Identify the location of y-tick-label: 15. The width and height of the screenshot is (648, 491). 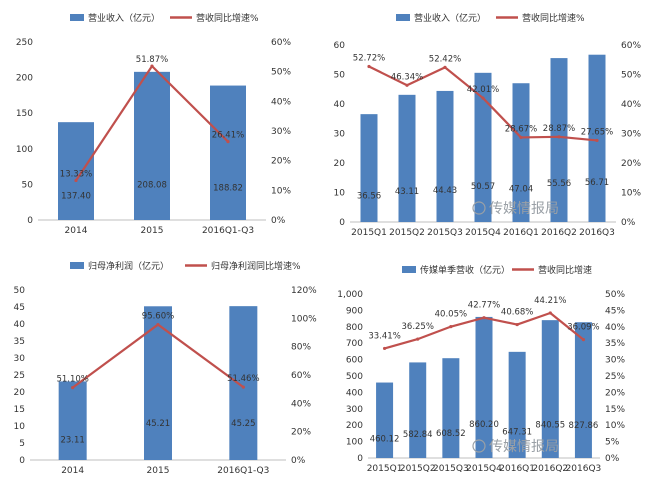
(19, 410).